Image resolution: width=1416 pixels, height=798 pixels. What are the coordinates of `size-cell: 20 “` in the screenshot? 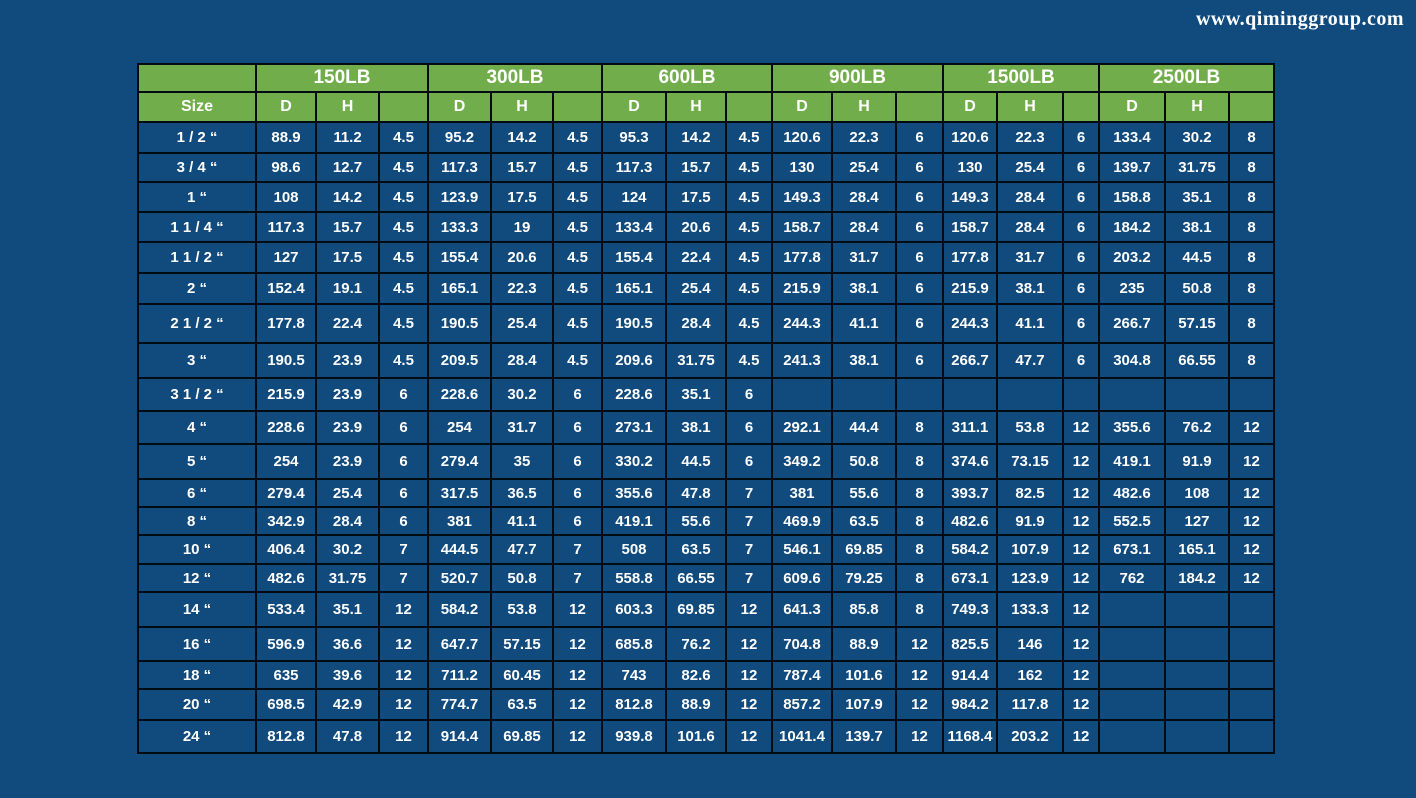 It's located at (197, 704).